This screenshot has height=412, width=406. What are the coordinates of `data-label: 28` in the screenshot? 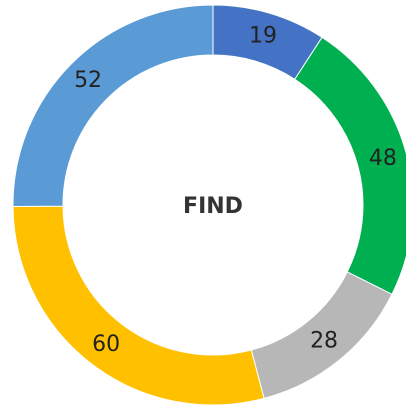 It's located at (324, 341).